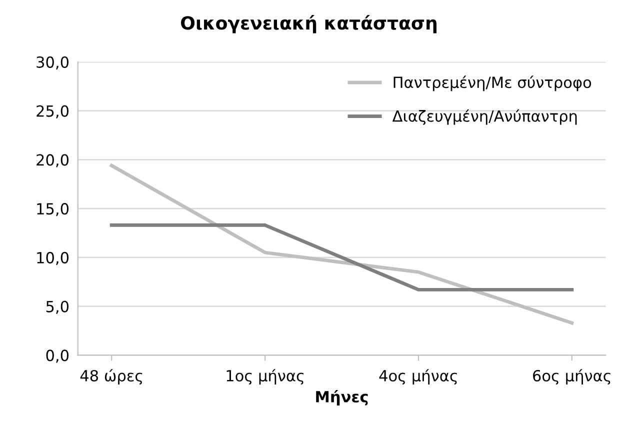 Image resolution: width=618 pixels, height=430 pixels. What do you see at coordinates (53, 209) in the screenshot?
I see `y-tick-label: 15,0` at bounding box center [53, 209].